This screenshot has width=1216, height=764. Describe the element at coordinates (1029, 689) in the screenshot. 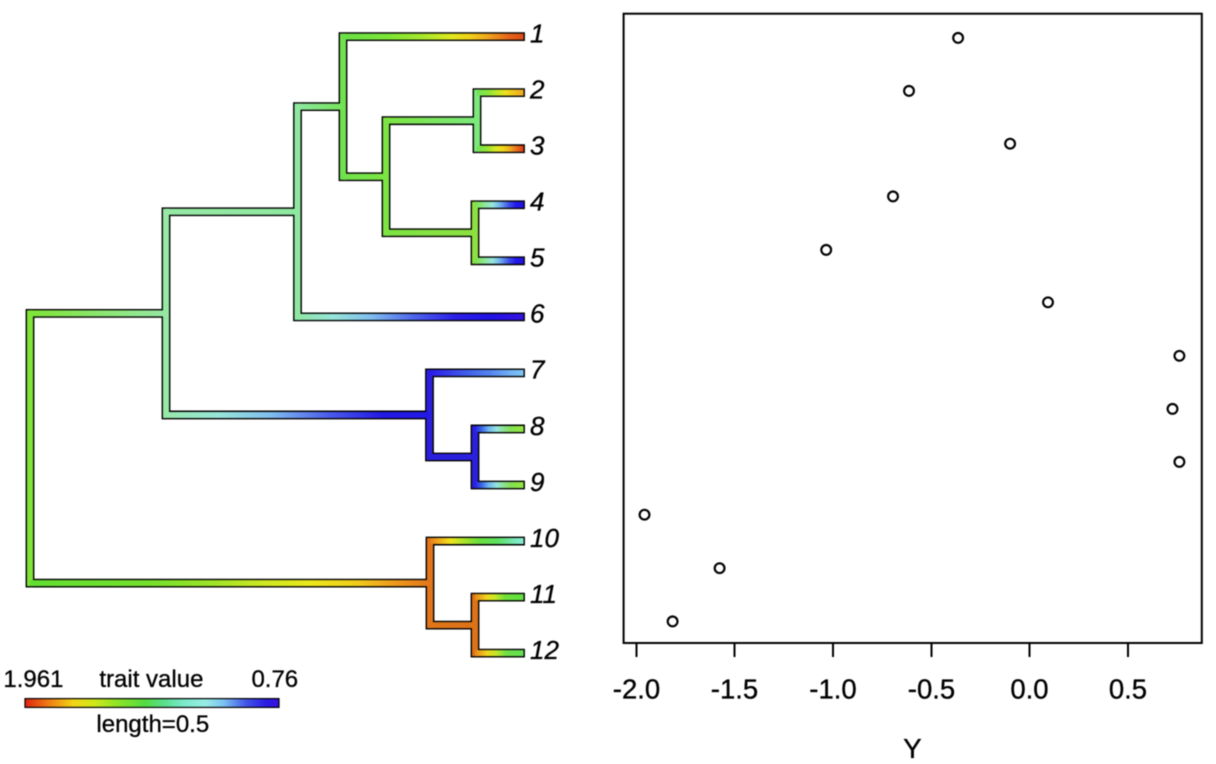

I see `svg-text: 0.0` at that location.